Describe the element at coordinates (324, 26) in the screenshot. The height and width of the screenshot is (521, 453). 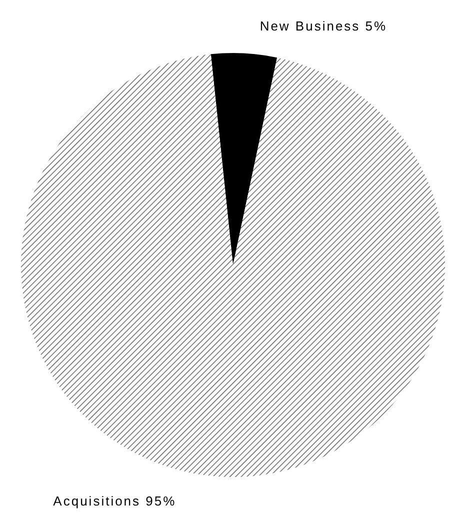
I see `slice-label: New Business 5%` at that location.